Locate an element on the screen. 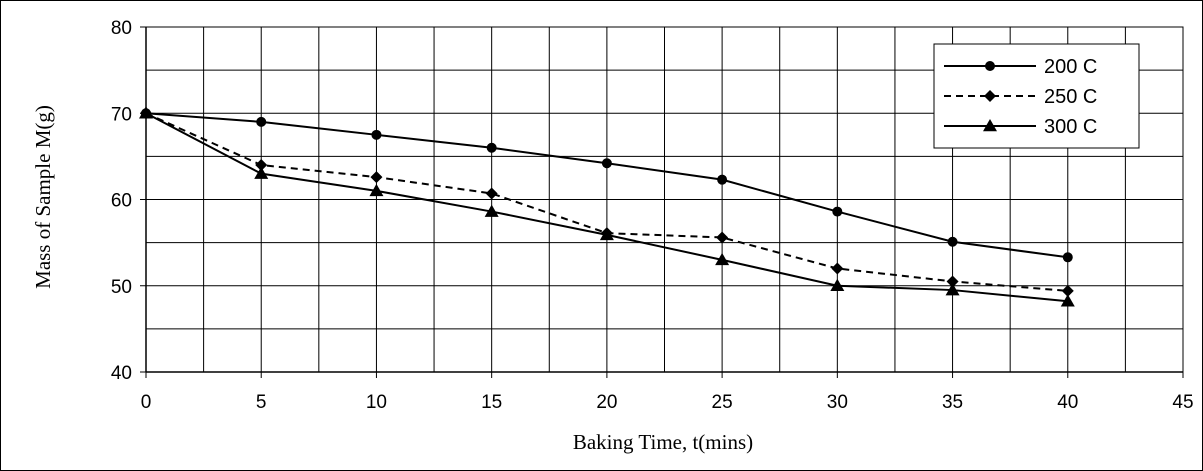 The width and height of the screenshot is (1203, 471). x-tick-label: 30 is located at coordinates (837, 402).